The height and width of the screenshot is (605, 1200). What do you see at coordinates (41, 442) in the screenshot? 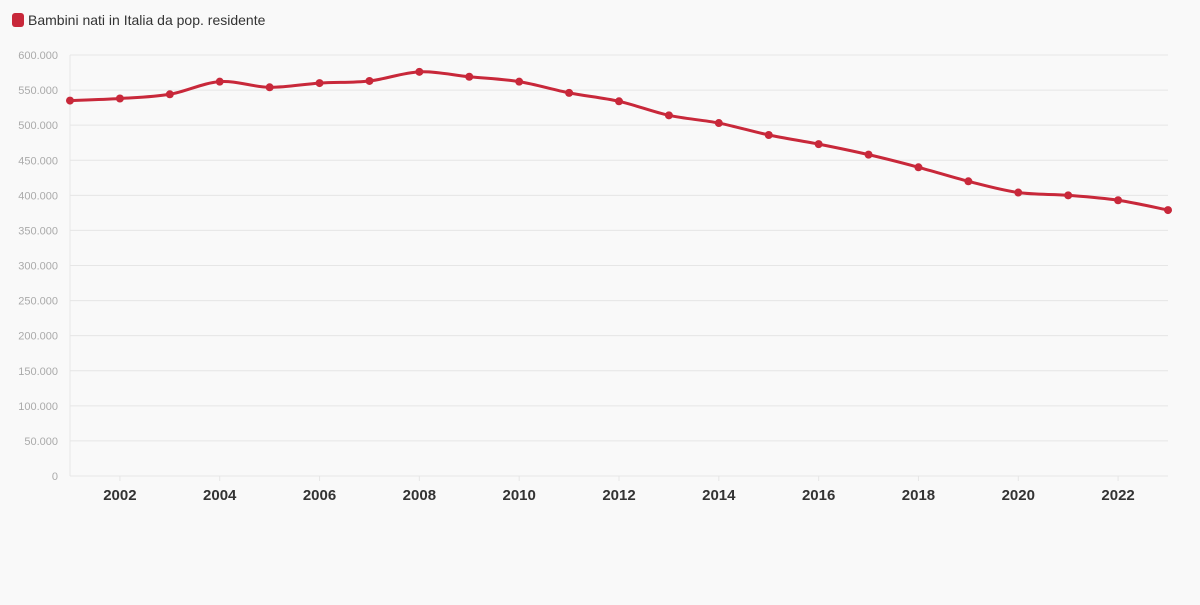
I see `y-tick-label: 50.000` at bounding box center [41, 442].